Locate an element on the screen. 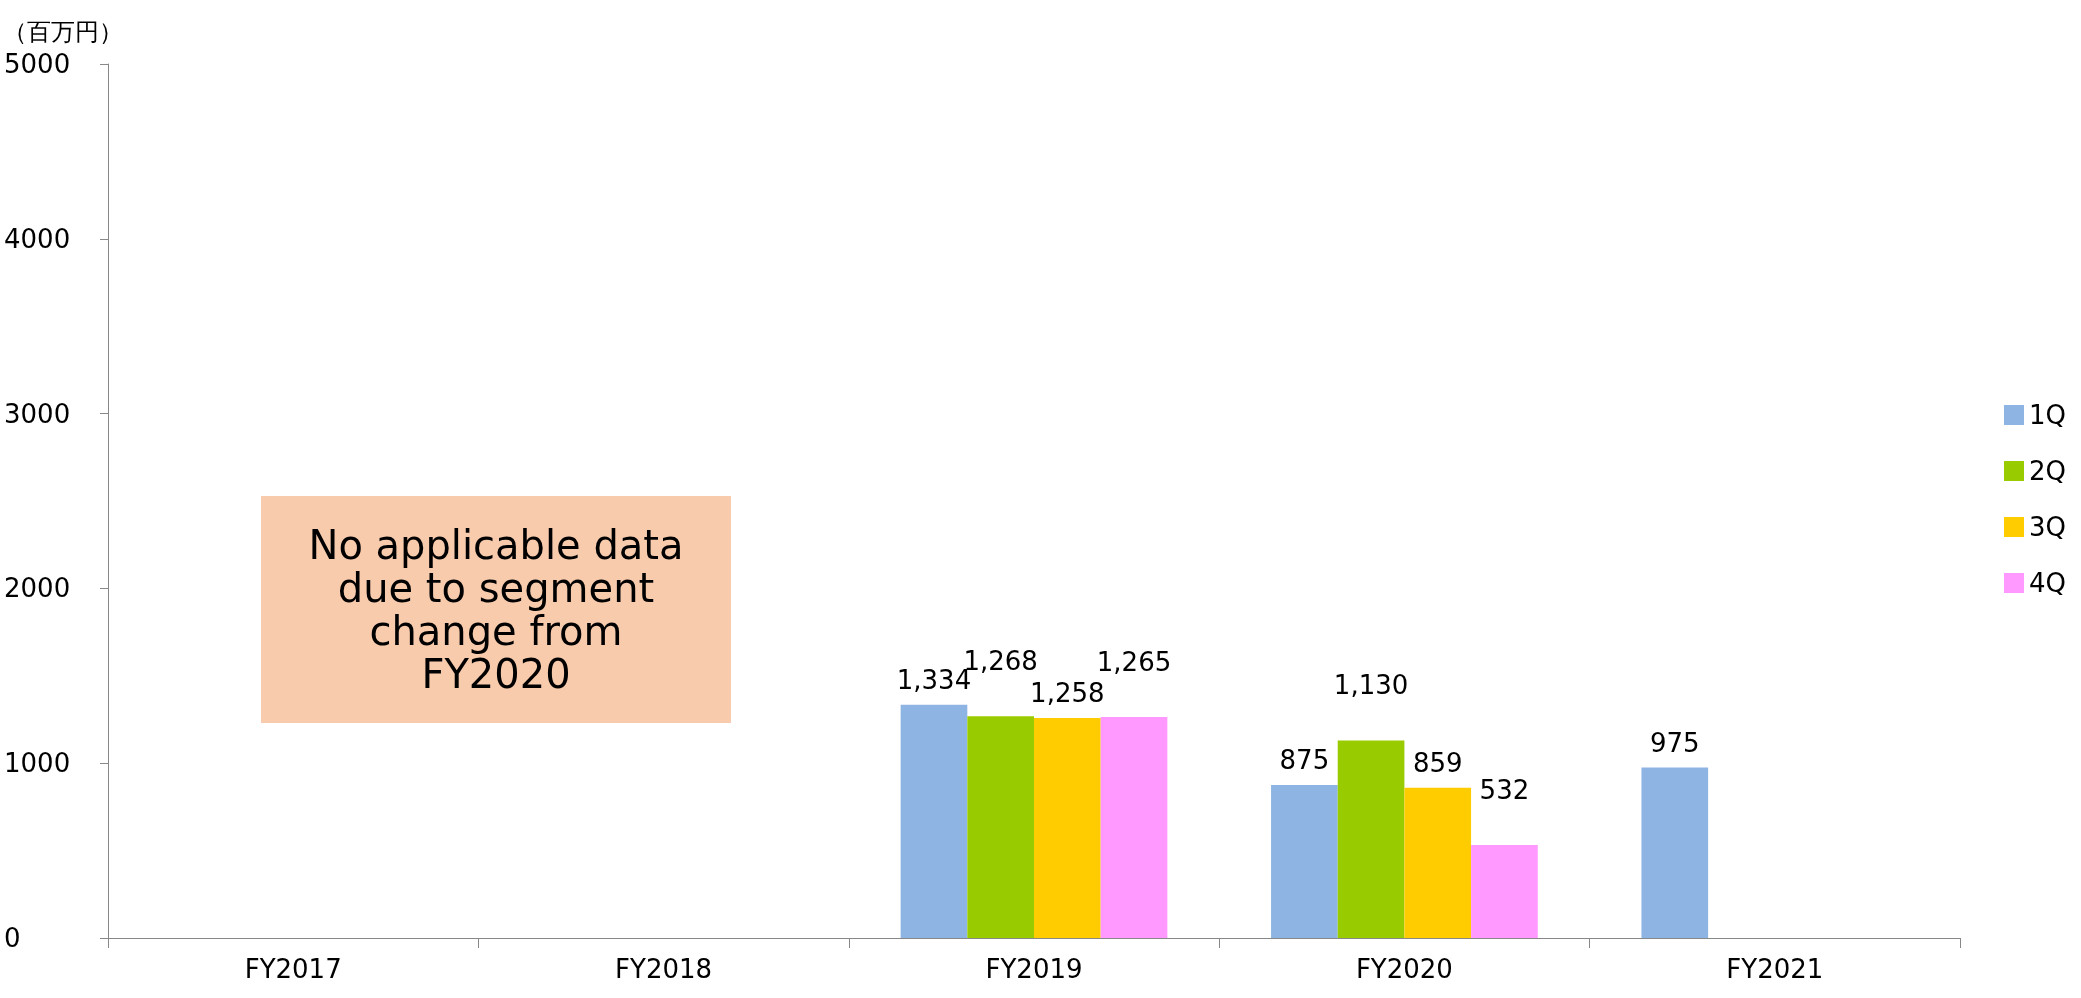  x-tick-label: FY2021 is located at coordinates (1775, 969).